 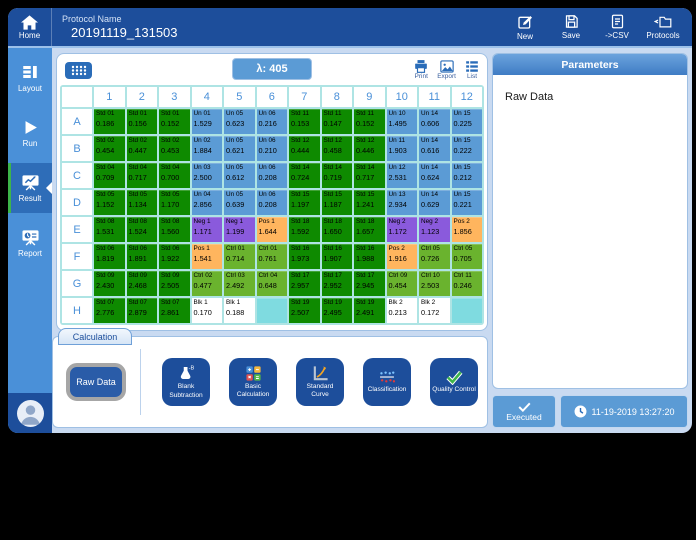 I want to click on well-F5: Ctrl 01 0.714, so click(x=239, y=256).